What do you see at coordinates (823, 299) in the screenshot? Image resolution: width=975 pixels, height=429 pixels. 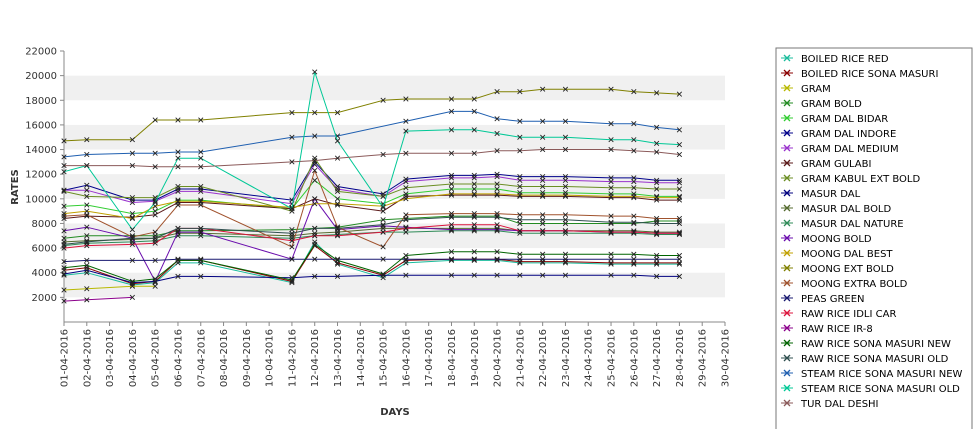 I see `legend-item: PEAS GREEN` at bounding box center [823, 299].